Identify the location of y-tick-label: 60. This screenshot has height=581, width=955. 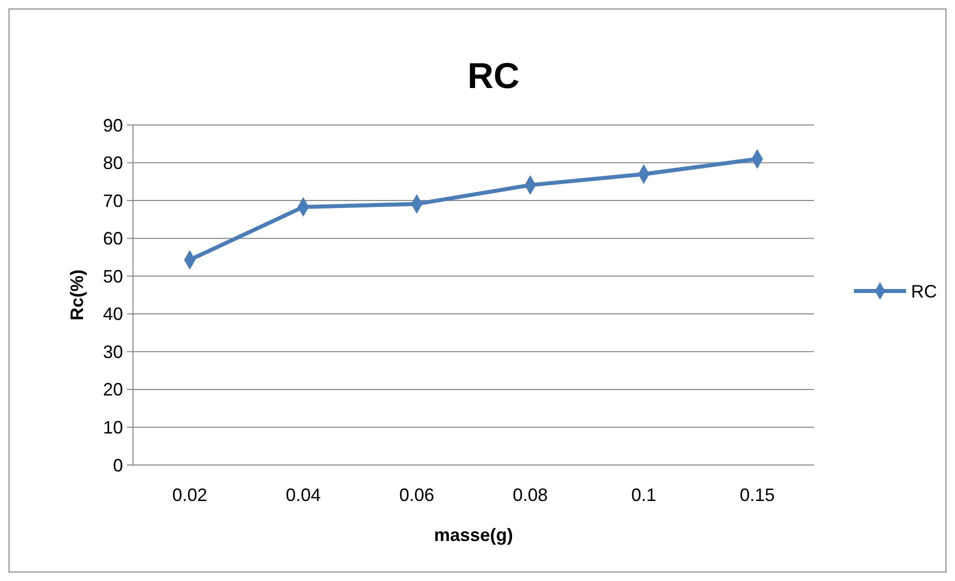
(112, 238).